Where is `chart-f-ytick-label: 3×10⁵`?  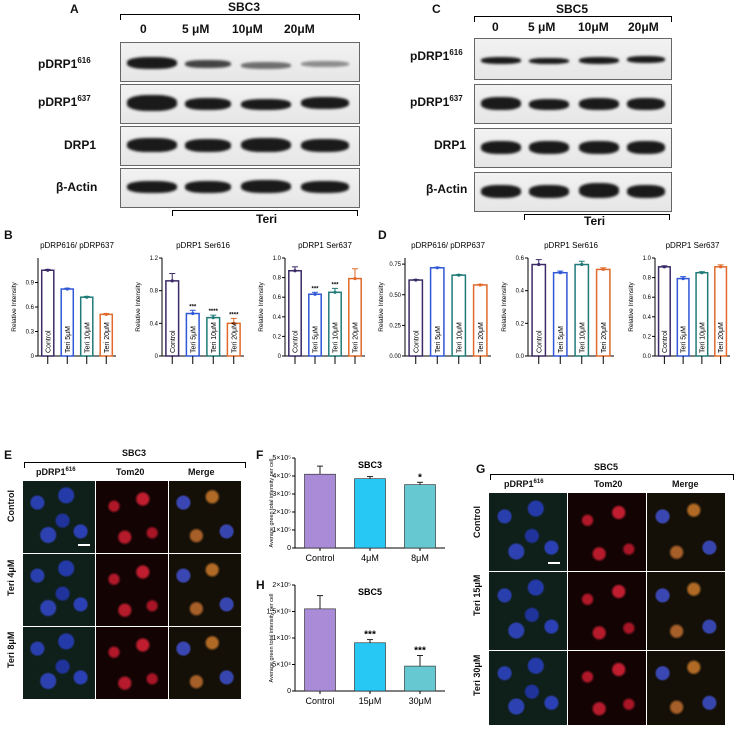 chart-f-ytick-label: 3×10⁵ is located at coordinates (281, 494).